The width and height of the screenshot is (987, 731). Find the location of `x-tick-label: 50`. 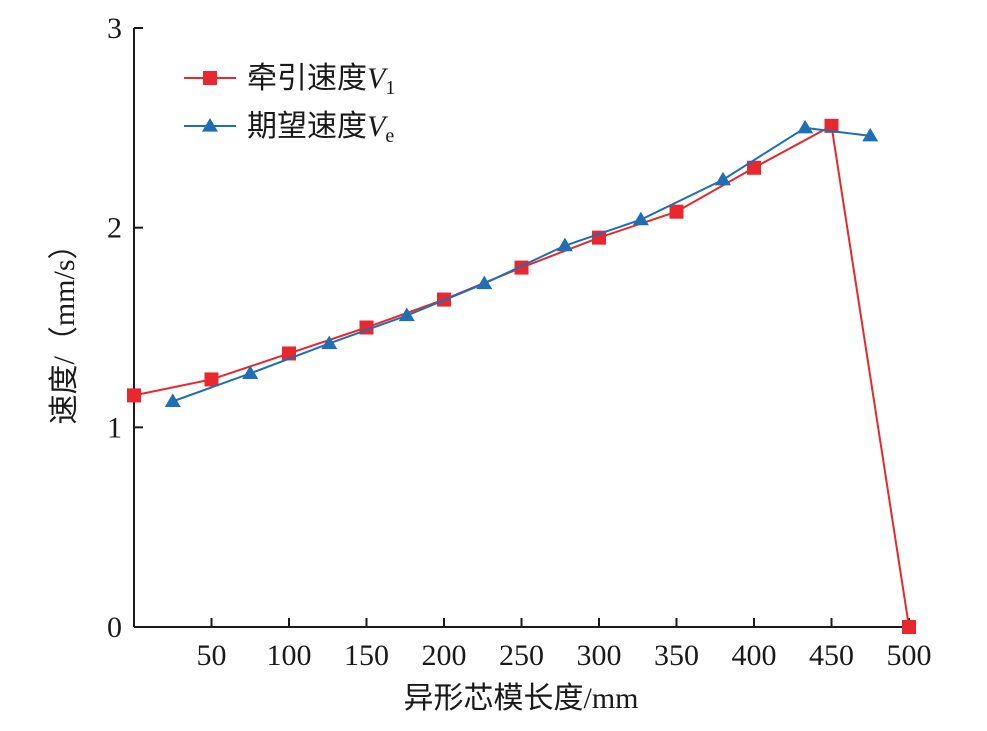

x-tick-label: 50 is located at coordinates (212, 655).